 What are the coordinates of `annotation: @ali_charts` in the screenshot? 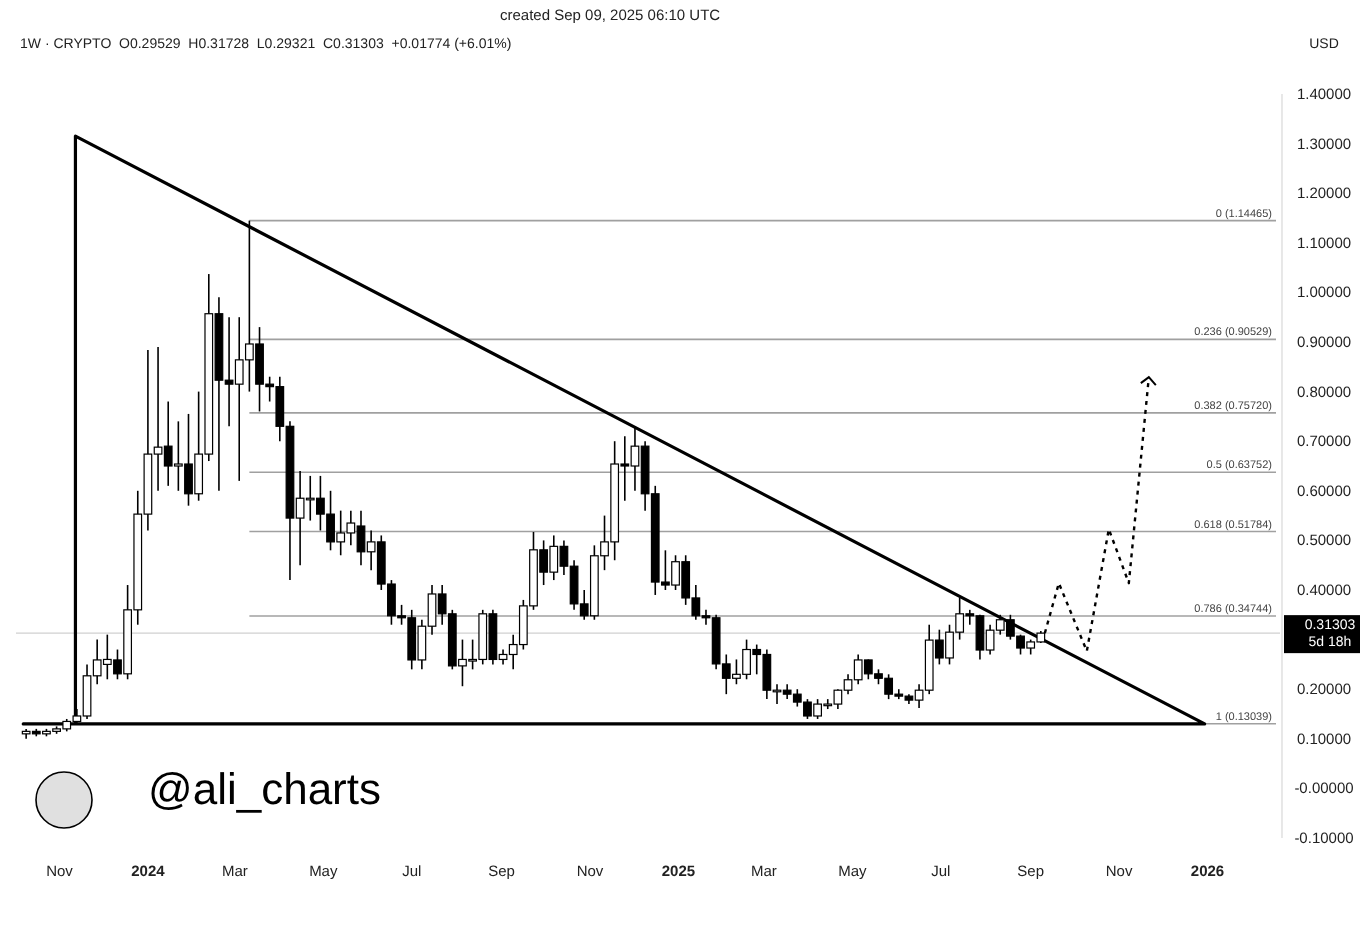 It's located at (264, 789).